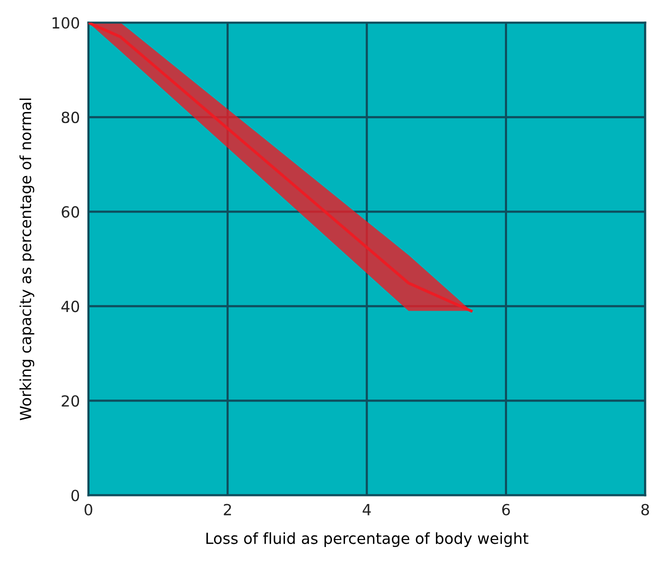 The height and width of the screenshot is (566, 655). I want to click on y-tick-label: 40, so click(70, 306).